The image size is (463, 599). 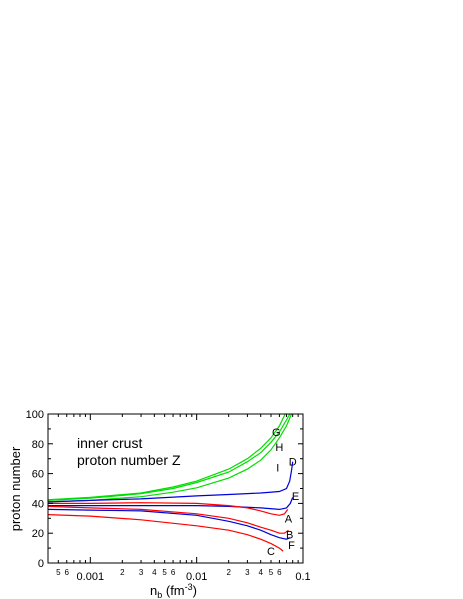 I want to click on curve-label-g: G, so click(x=276, y=433).